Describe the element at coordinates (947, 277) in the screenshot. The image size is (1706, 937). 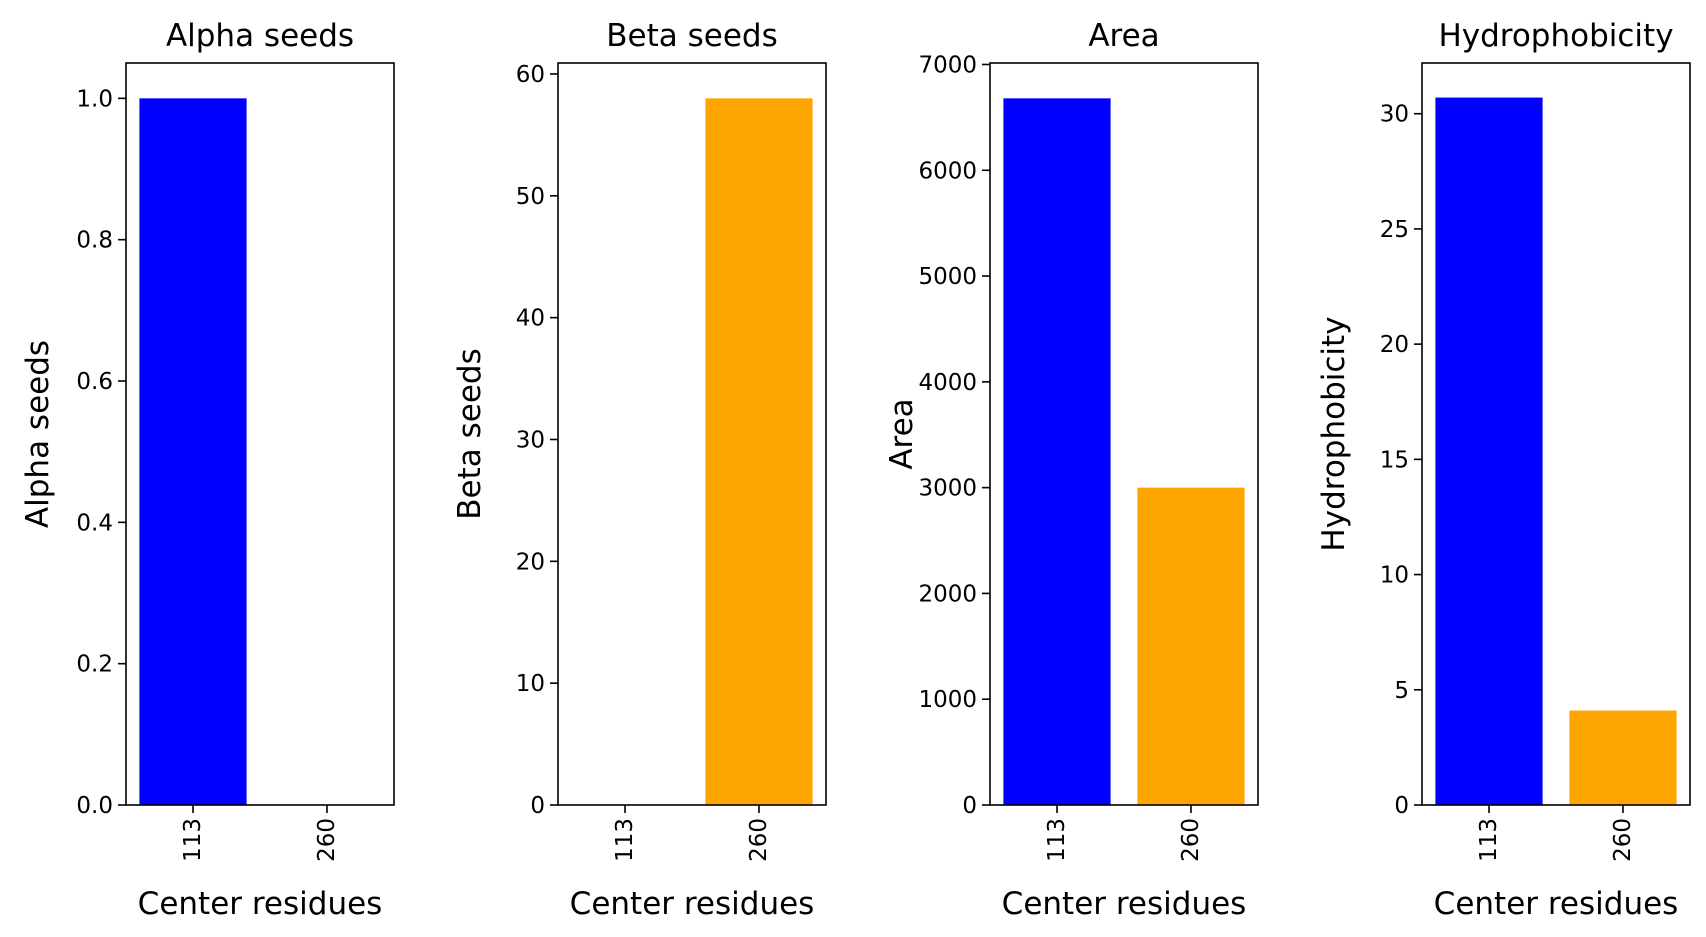
I see `y-tick-label: 5000` at that location.